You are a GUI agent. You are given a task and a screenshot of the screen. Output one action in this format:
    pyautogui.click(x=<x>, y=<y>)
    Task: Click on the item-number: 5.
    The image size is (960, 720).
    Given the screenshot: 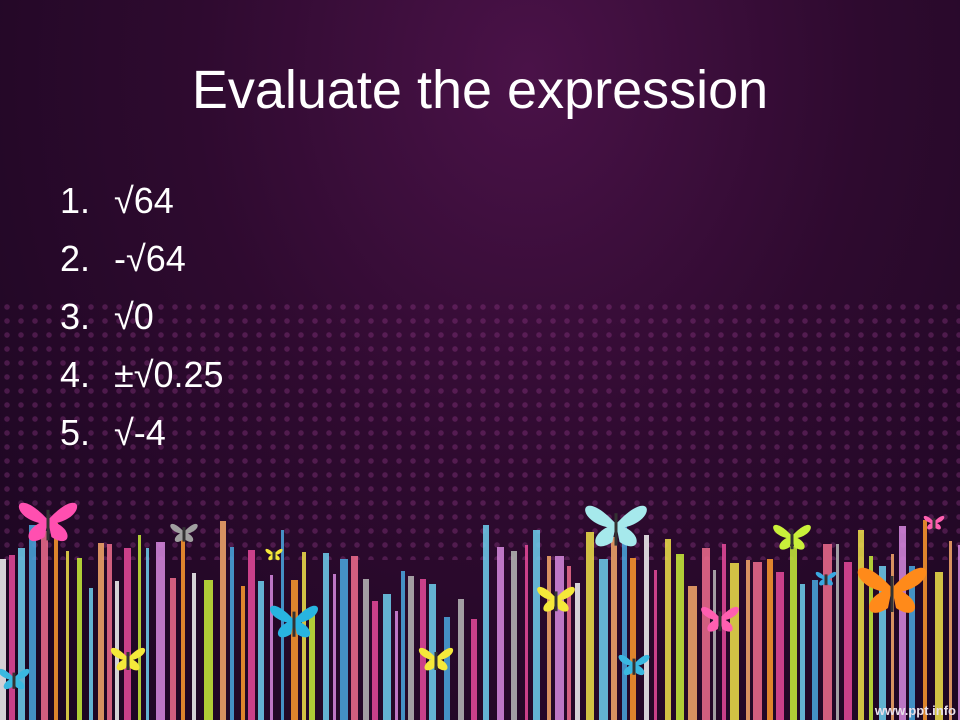 What is the action you would take?
    pyautogui.click(x=75, y=432)
    